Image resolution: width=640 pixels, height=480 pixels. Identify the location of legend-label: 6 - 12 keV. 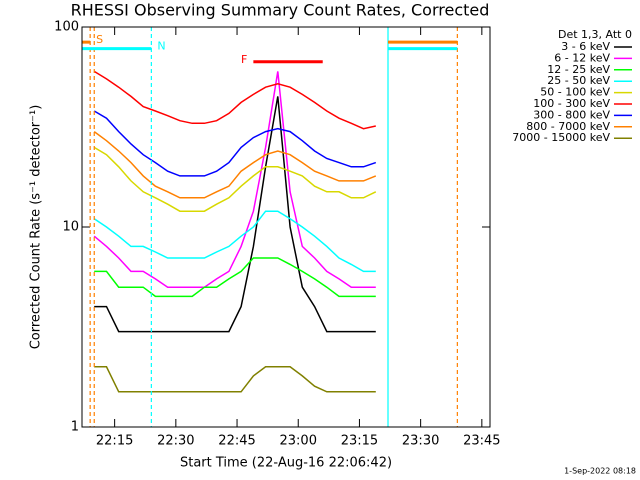
(582, 57).